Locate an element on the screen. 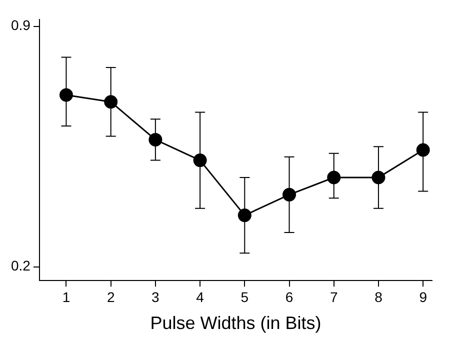 The image size is (450, 347). x-tick-label: 8 is located at coordinates (378, 296).